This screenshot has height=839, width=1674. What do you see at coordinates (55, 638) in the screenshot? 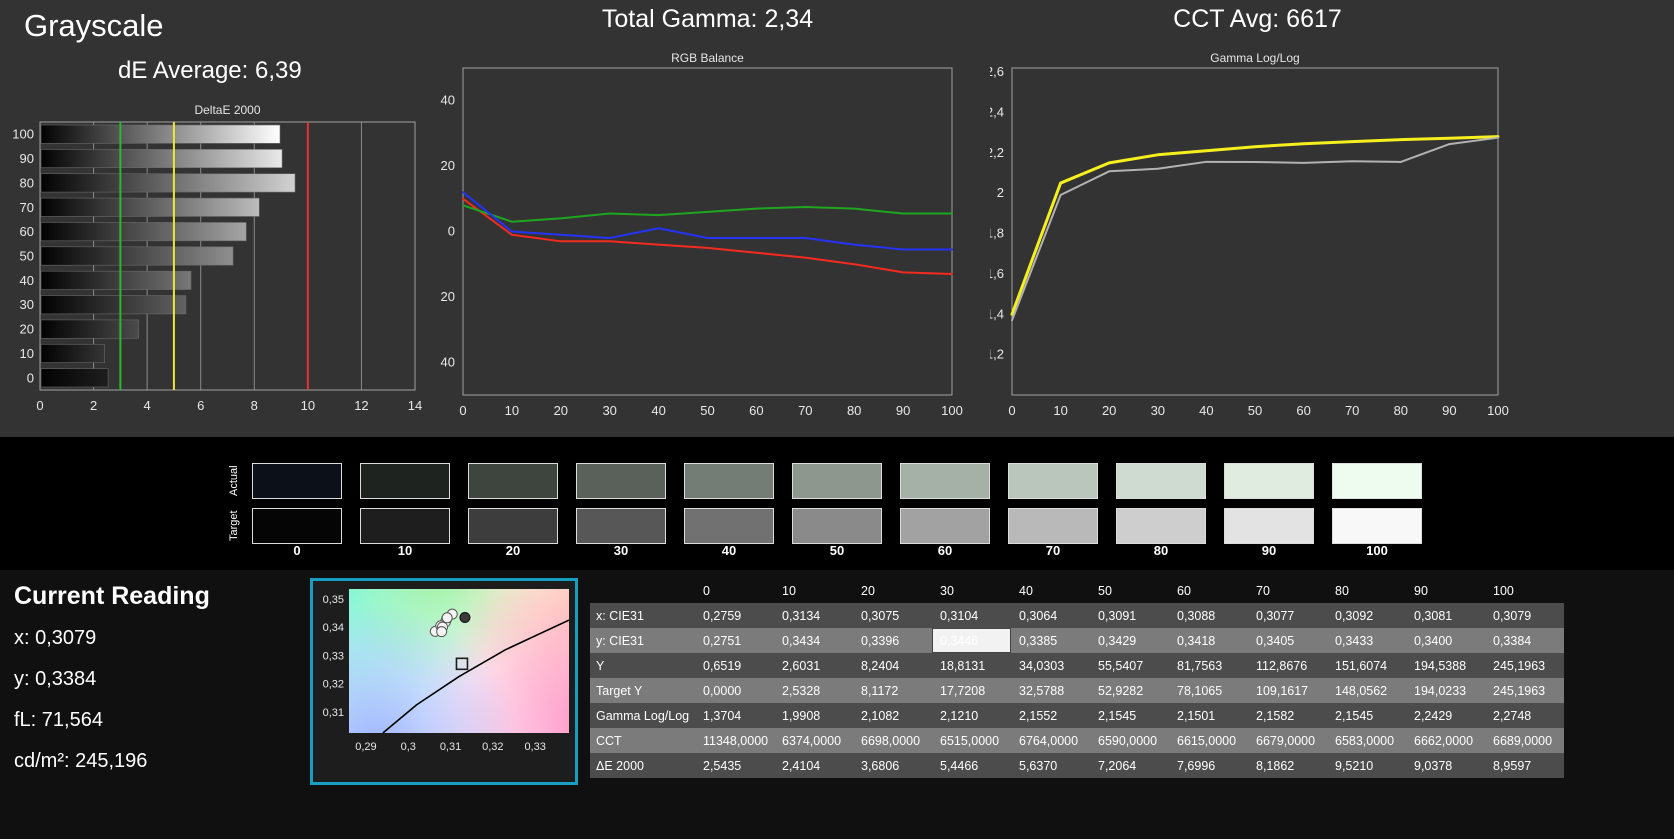
I see `current-reading-x: x: 0,3079` at bounding box center [55, 638].